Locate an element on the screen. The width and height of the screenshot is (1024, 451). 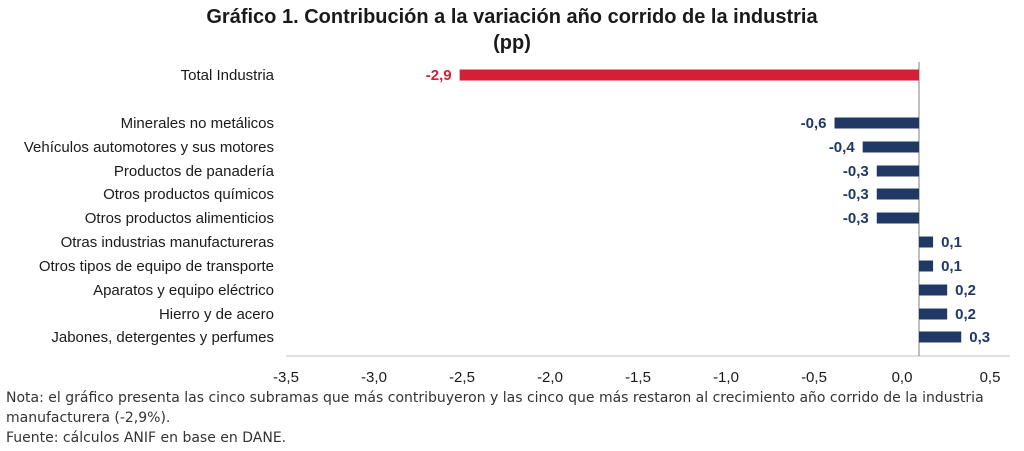
x-tick-label: -1,5 is located at coordinates (638, 377).